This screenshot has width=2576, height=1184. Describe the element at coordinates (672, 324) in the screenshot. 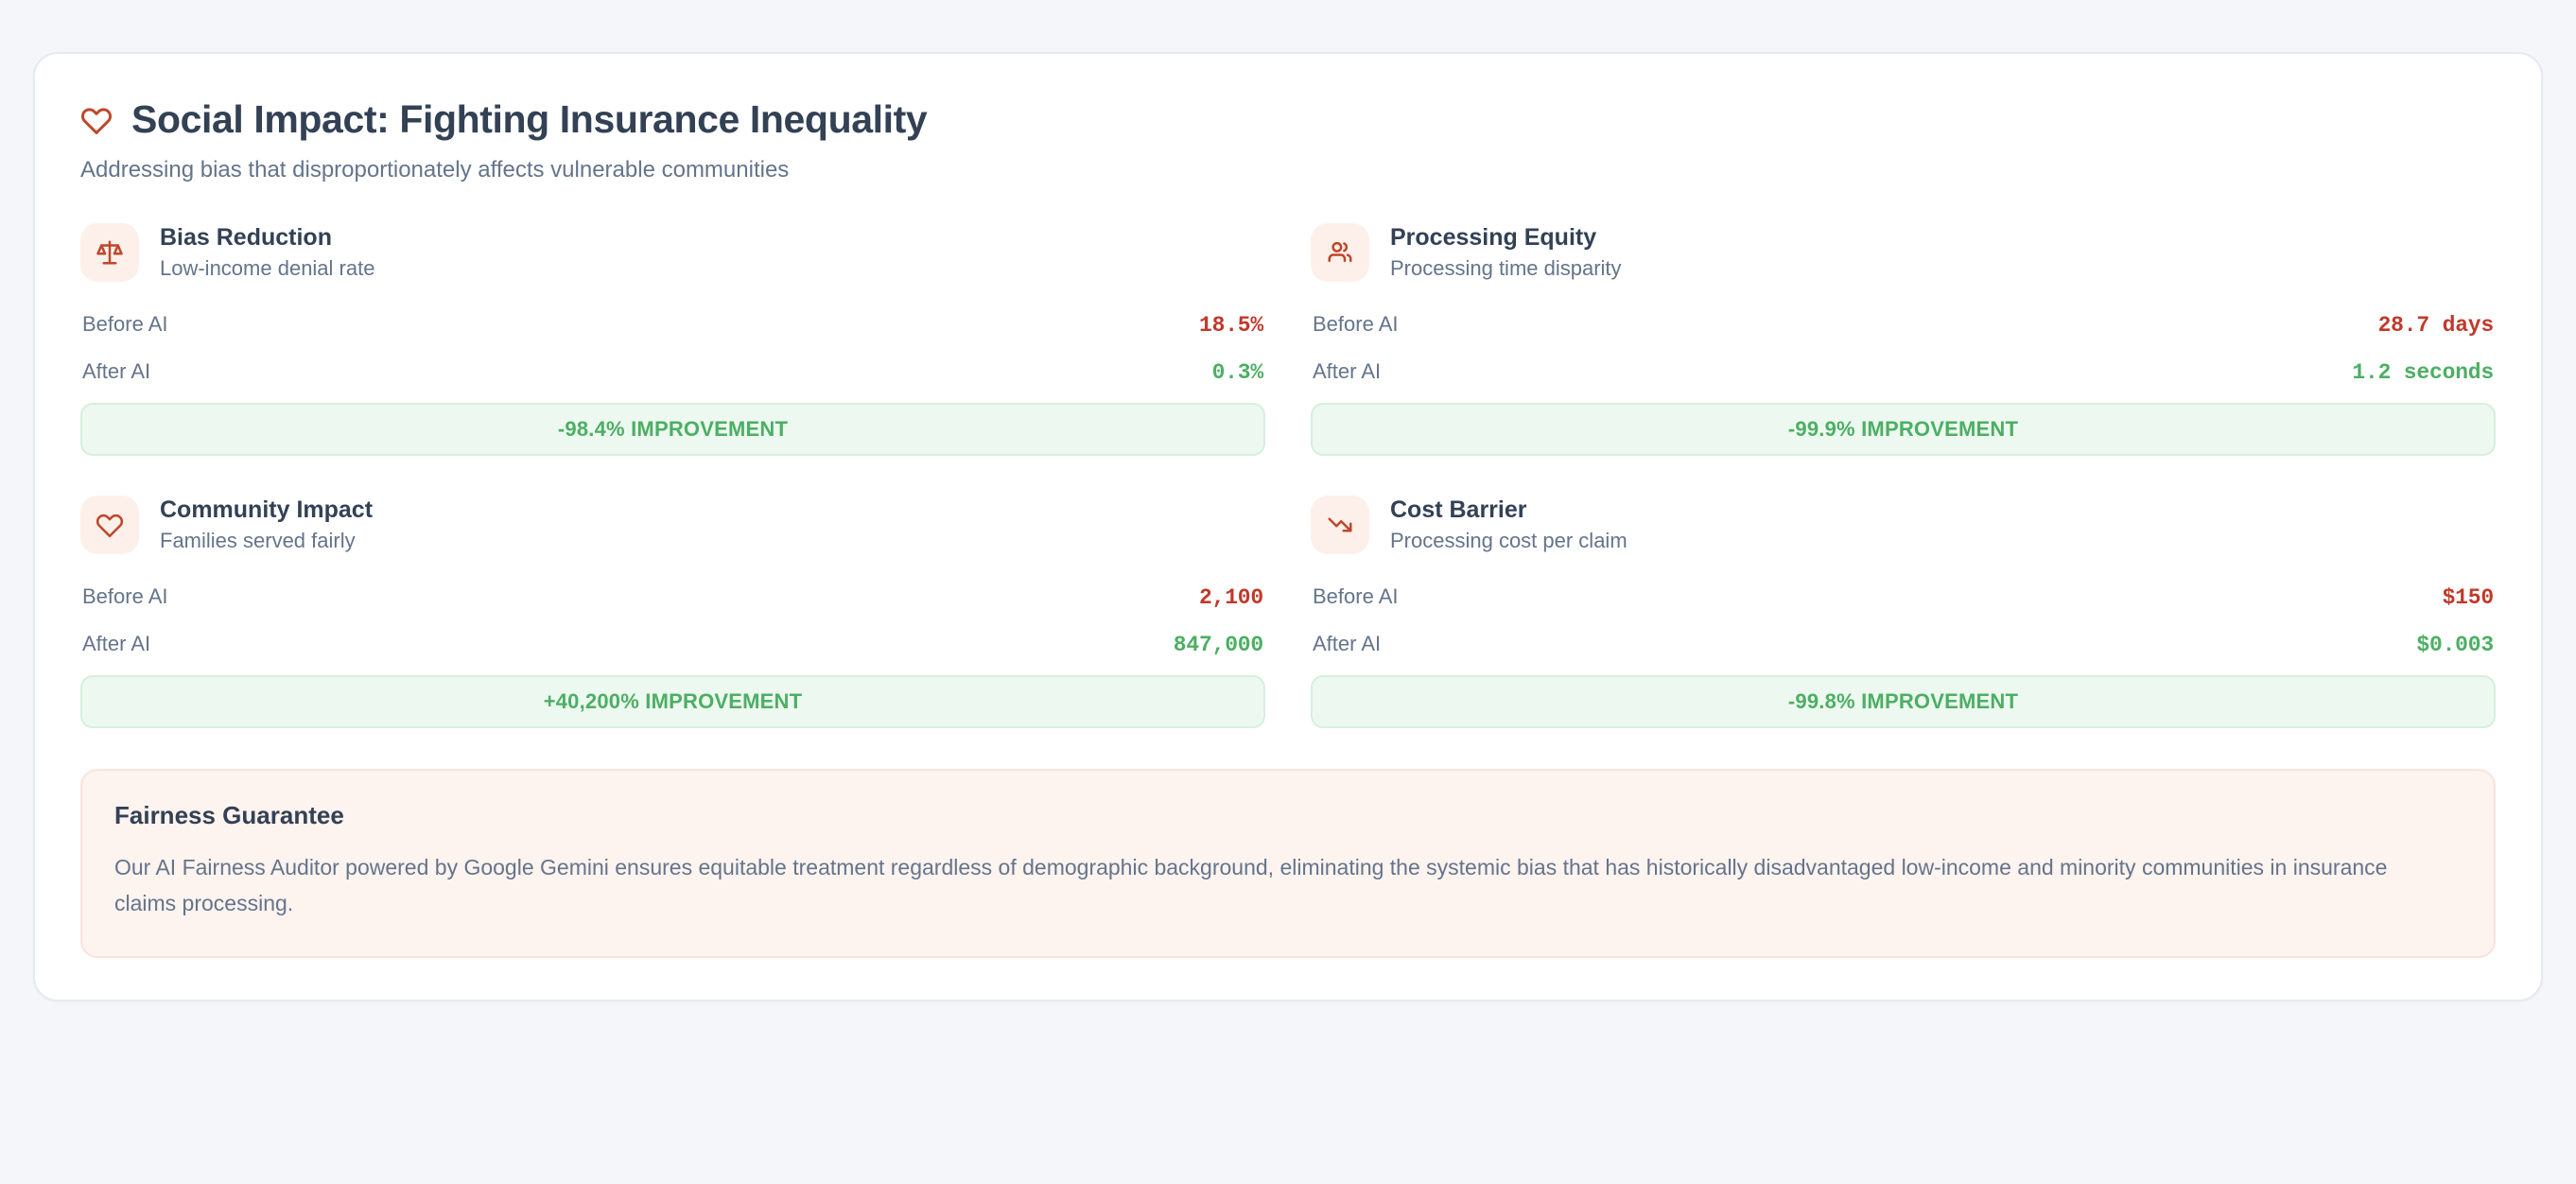

I see `before-row: Before AI 18.5%` at that location.